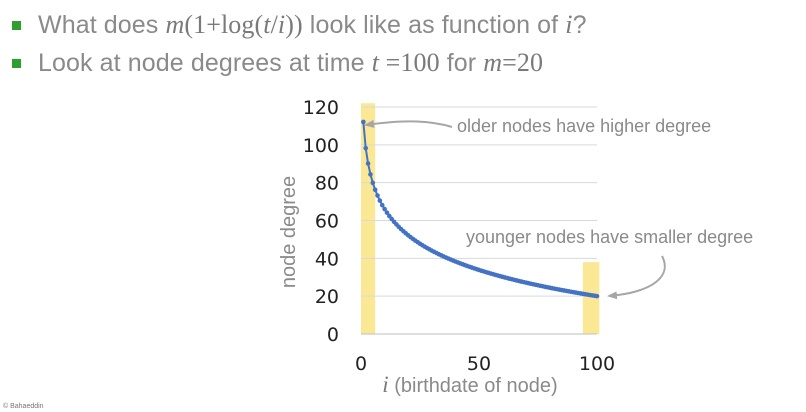  I want to click on annotation-younger: younger nodes have smaller degree, so click(609, 237).